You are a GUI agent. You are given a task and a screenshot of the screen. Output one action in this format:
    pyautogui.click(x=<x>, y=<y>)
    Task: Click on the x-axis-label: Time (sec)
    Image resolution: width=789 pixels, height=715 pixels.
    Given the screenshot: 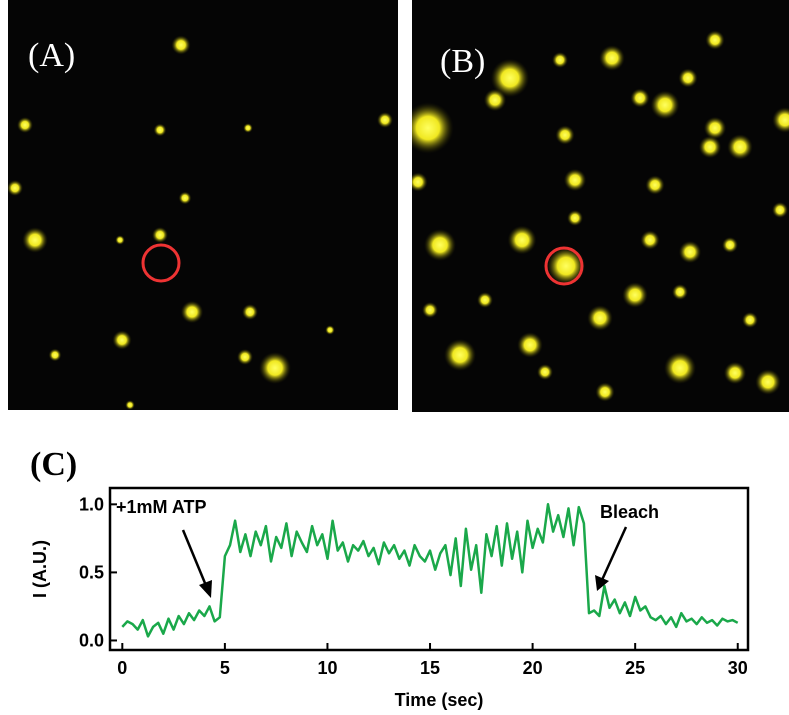 What is the action you would take?
    pyautogui.click(x=439, y=700)
    